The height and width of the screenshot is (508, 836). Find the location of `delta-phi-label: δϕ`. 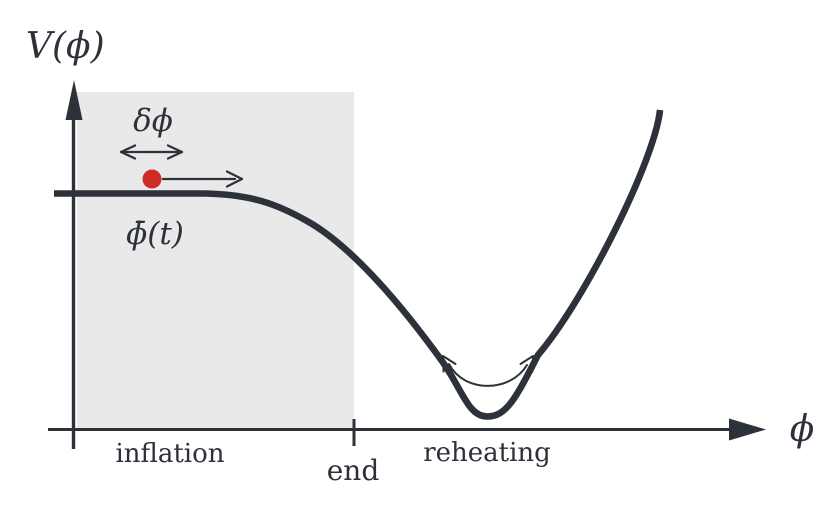

delta-phi-label: δϕ is located at coordinates (153, 121).